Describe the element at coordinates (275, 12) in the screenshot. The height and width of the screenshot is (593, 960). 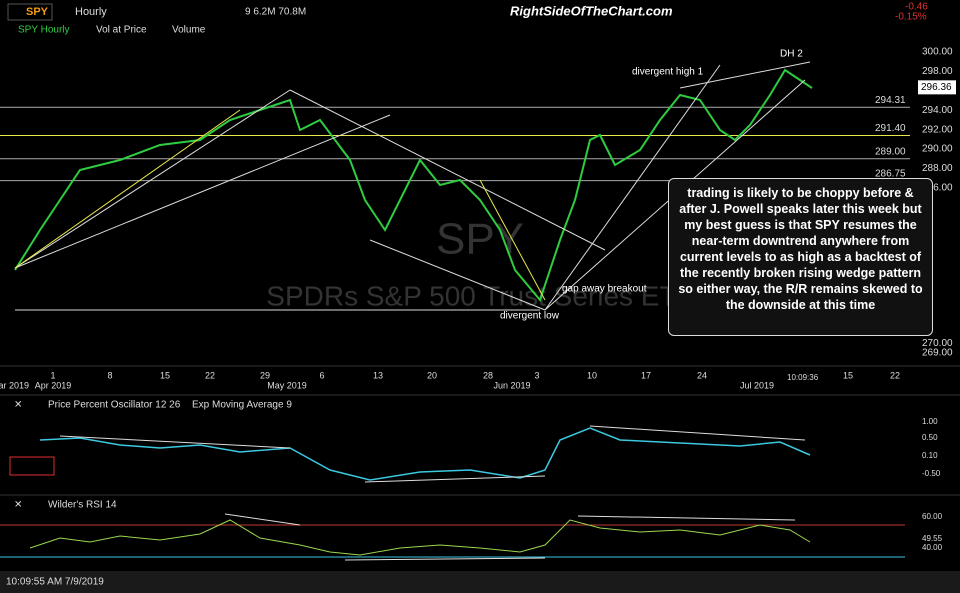
I see `stats: 9 6.2M 70.8M` at that location.